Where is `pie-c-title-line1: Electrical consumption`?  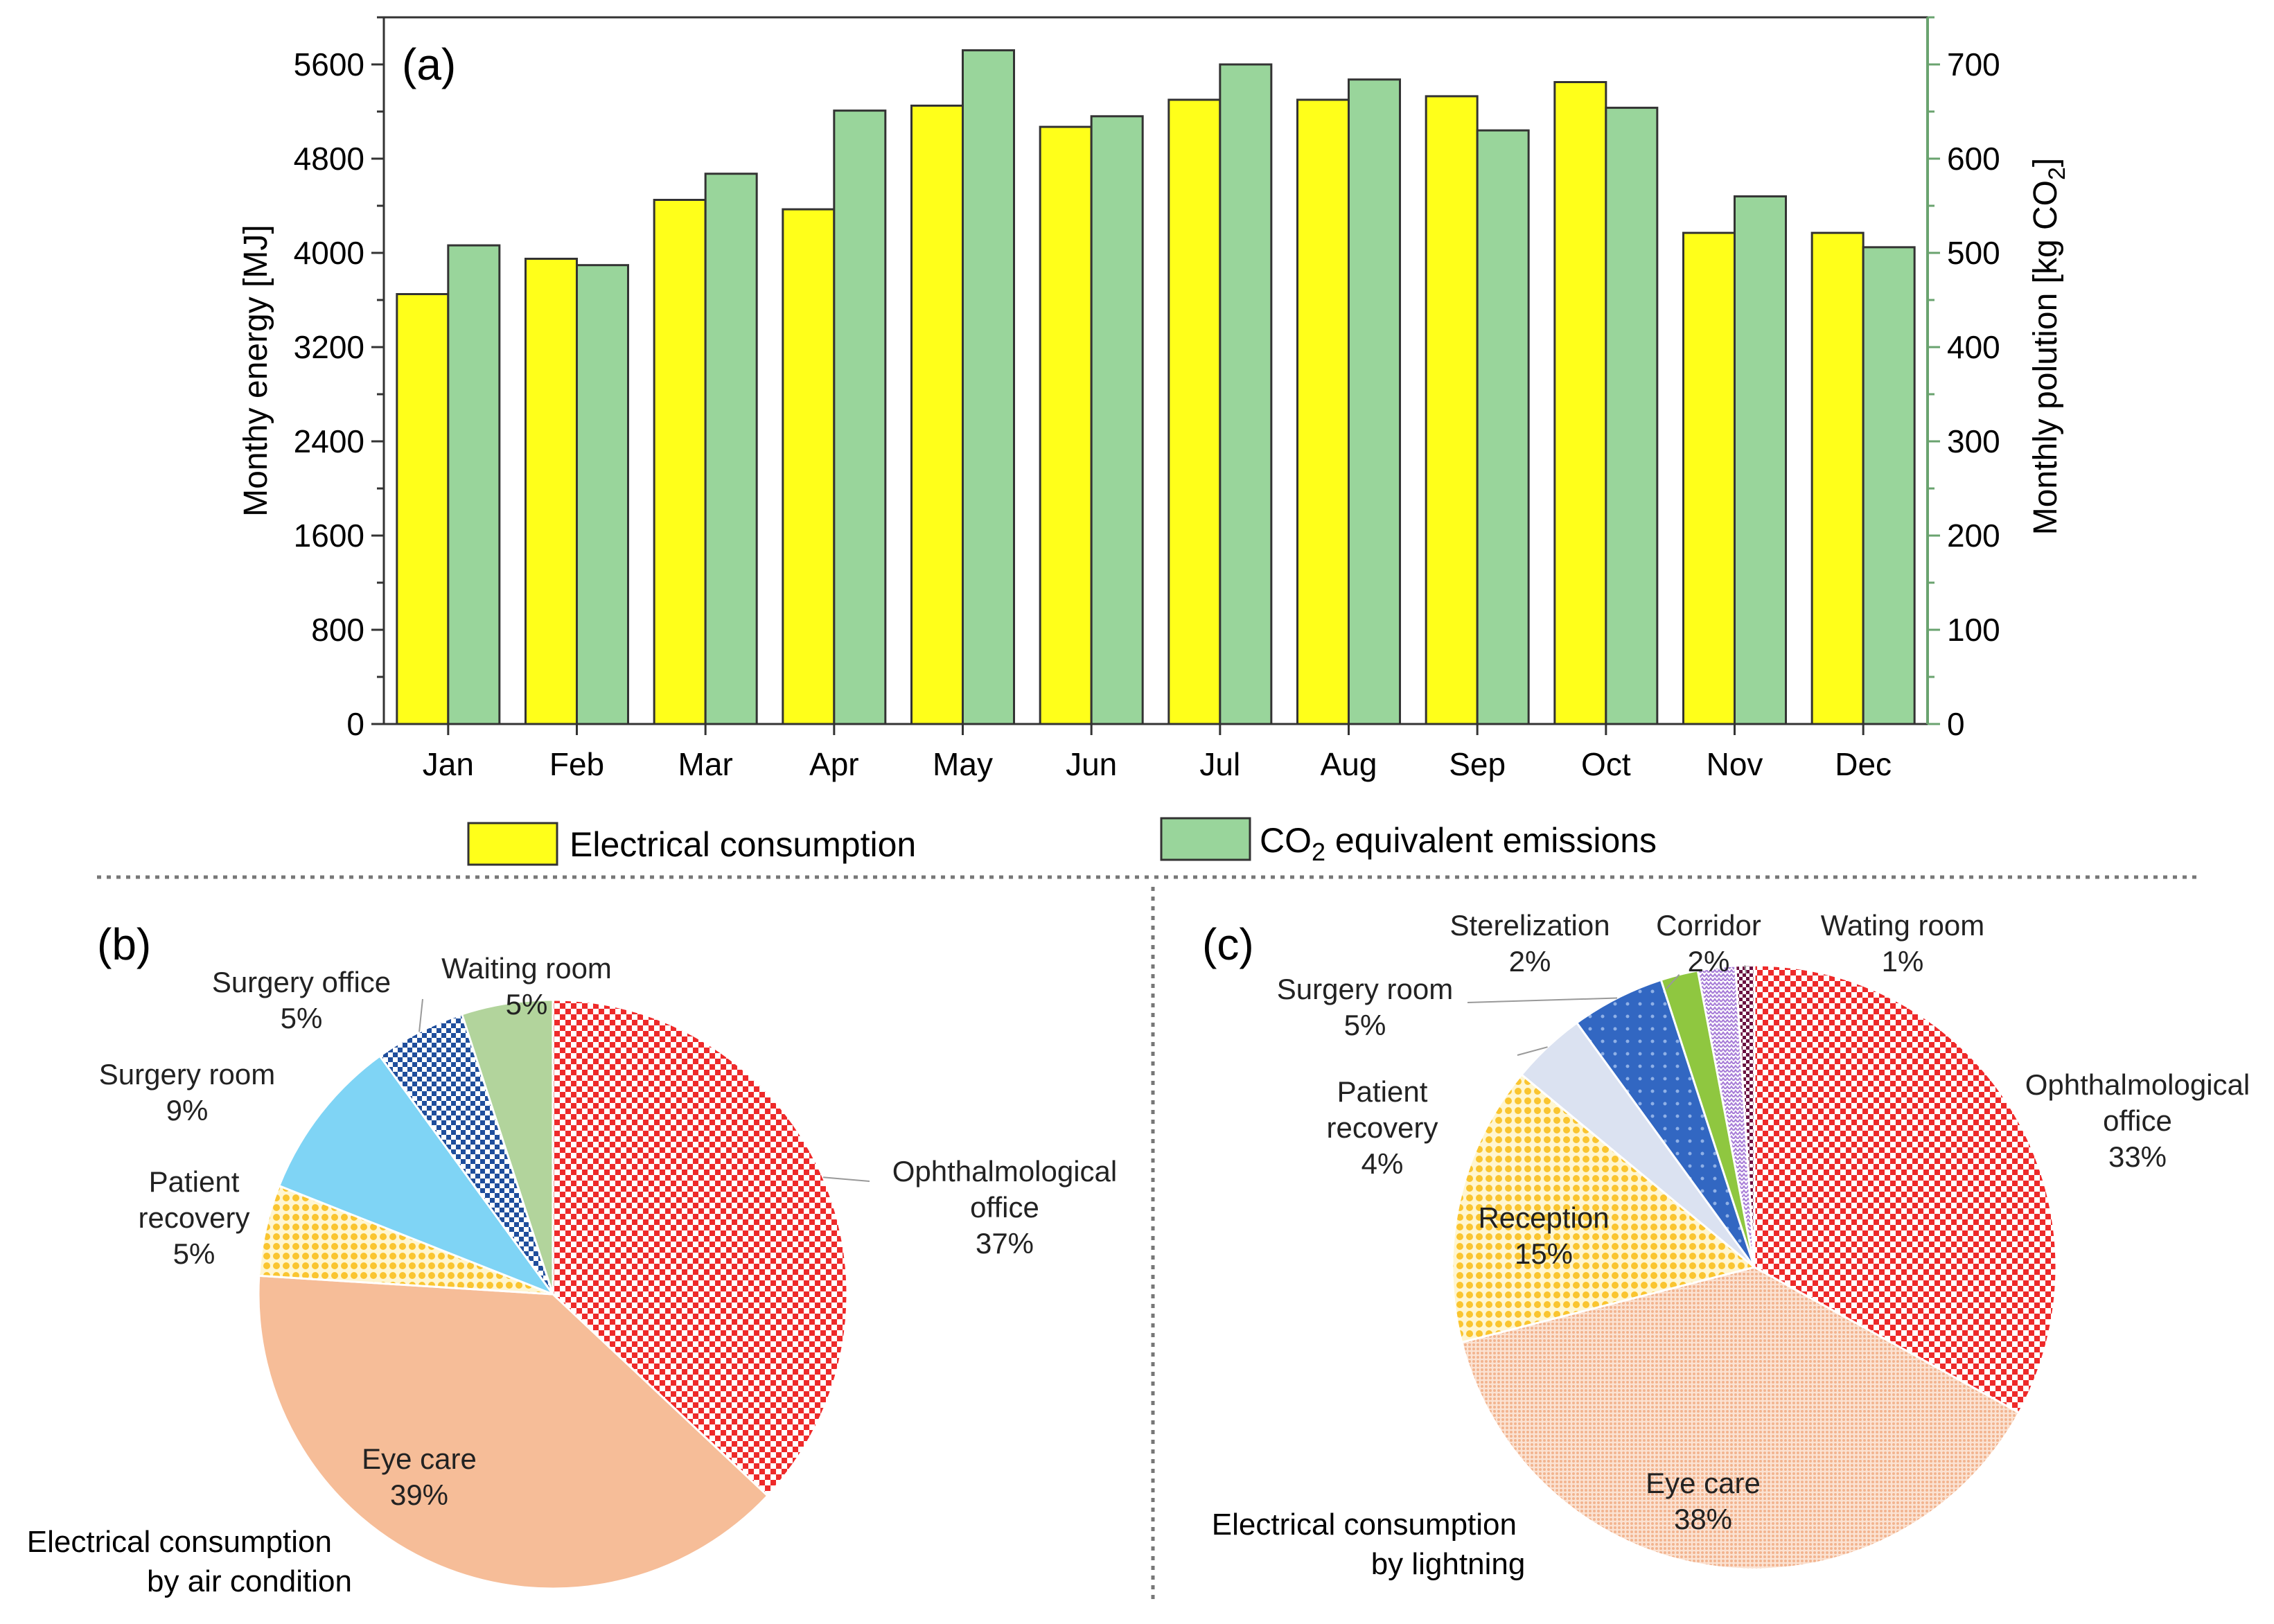
pie-c-title-line1: Electrical consumption is located at coordinates (1364, 1525).